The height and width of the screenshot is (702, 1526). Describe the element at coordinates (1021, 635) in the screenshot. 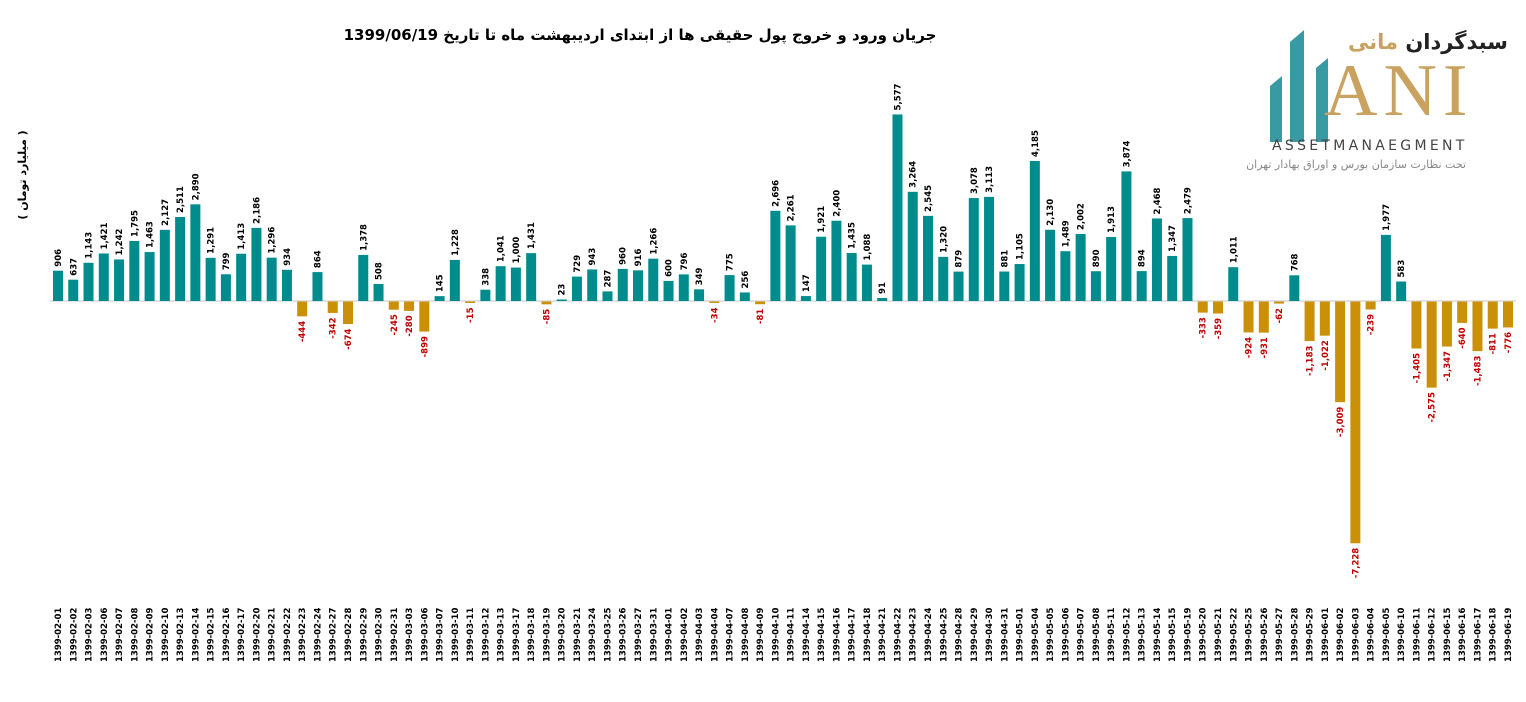

I see `x-tick-label: 1399-05-01` at that location.